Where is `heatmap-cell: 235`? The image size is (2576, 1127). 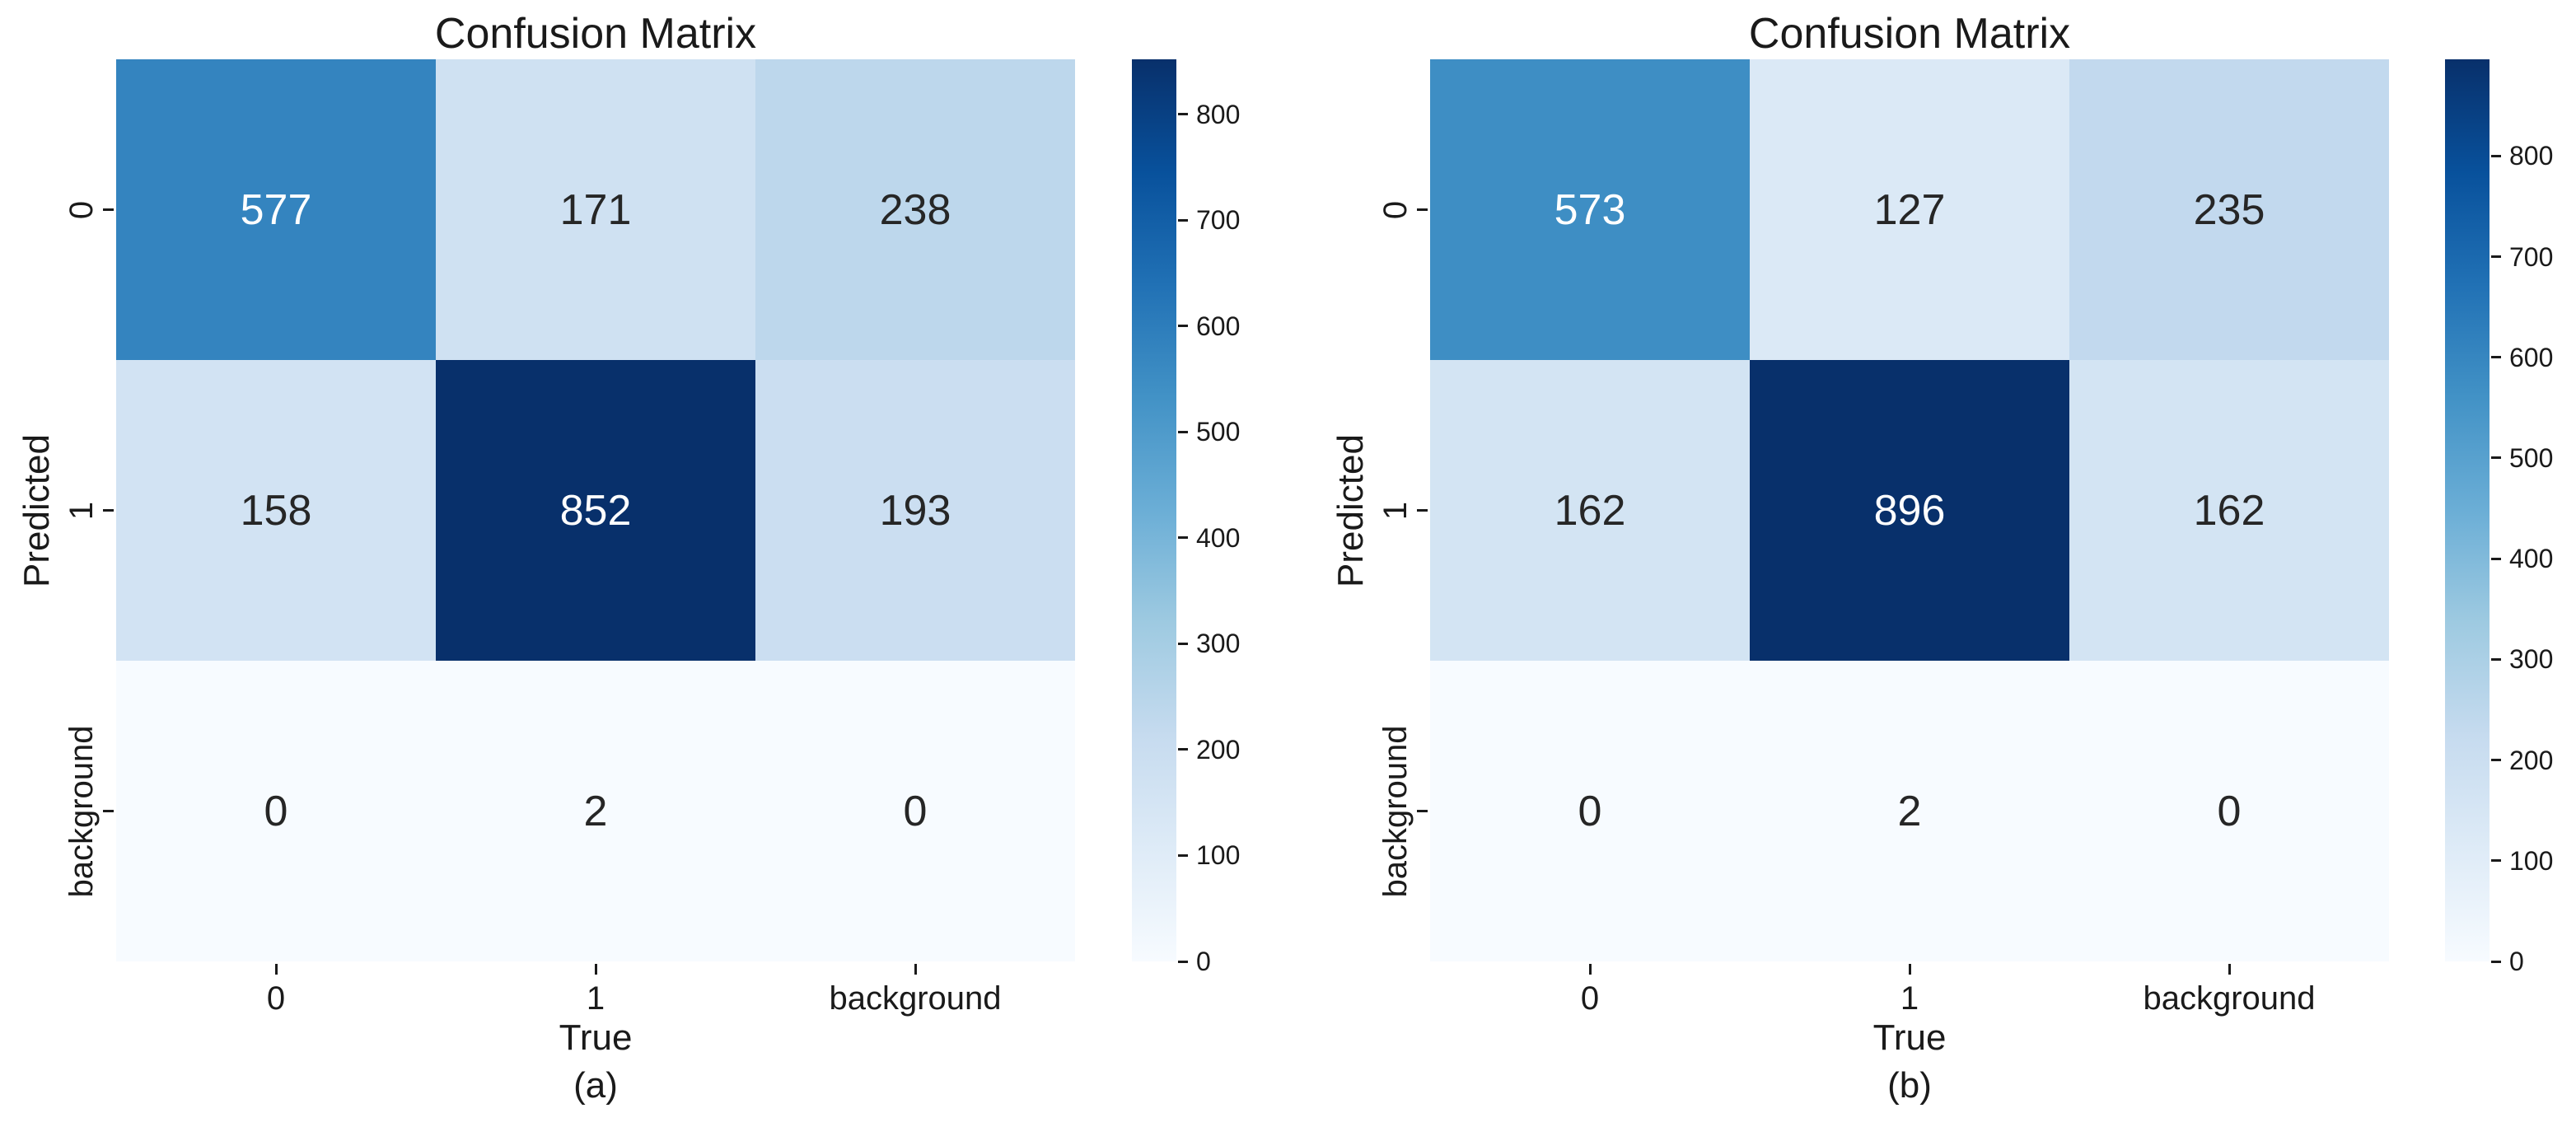
heatmap-cell: 235 is located at coordinates (2229, 210).